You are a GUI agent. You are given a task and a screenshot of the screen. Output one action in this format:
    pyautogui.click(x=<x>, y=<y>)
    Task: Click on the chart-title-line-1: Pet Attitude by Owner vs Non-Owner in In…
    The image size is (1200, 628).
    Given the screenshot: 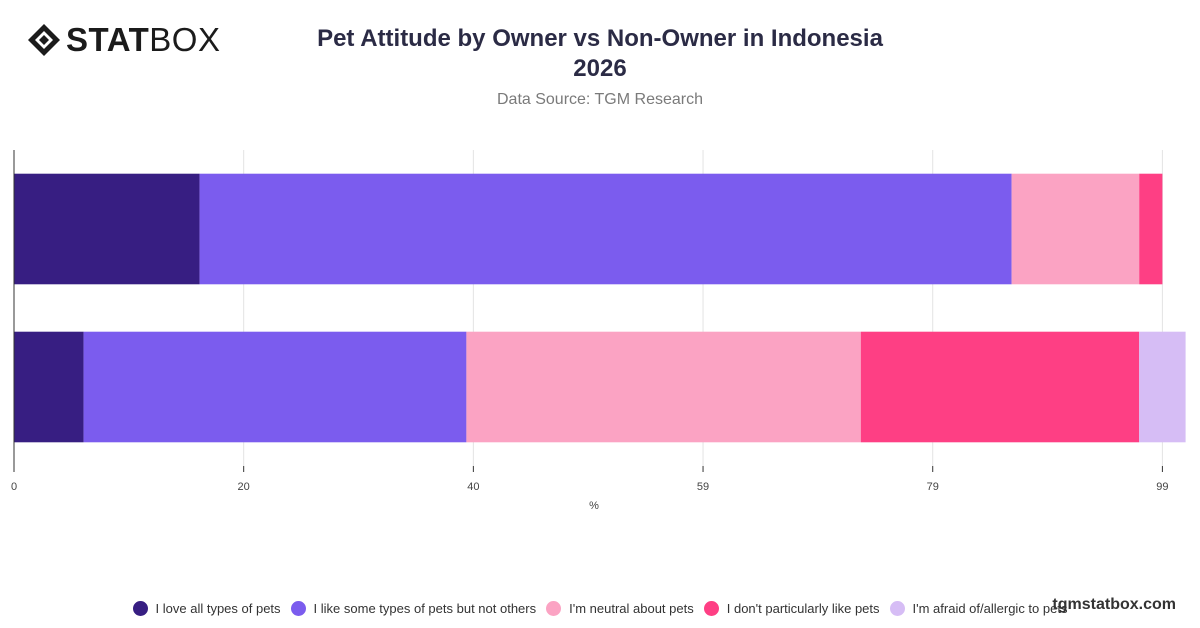 What is the action you would take?
    pyautogui.click(x=600, y=38)
    